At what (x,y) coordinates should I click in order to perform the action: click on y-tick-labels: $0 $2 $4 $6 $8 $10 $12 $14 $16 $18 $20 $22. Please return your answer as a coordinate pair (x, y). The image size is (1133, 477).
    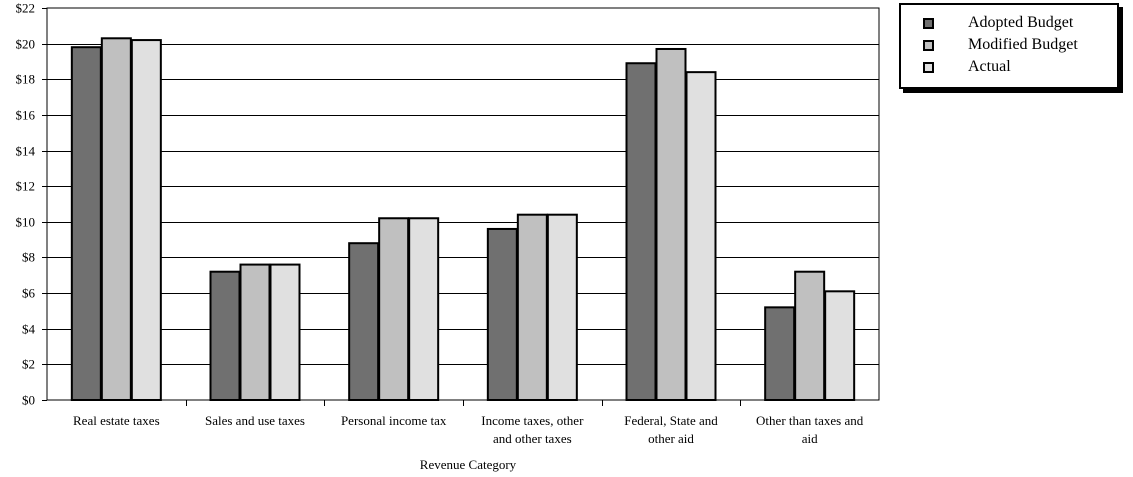
    Looking at the image, I should click on (26, 204).